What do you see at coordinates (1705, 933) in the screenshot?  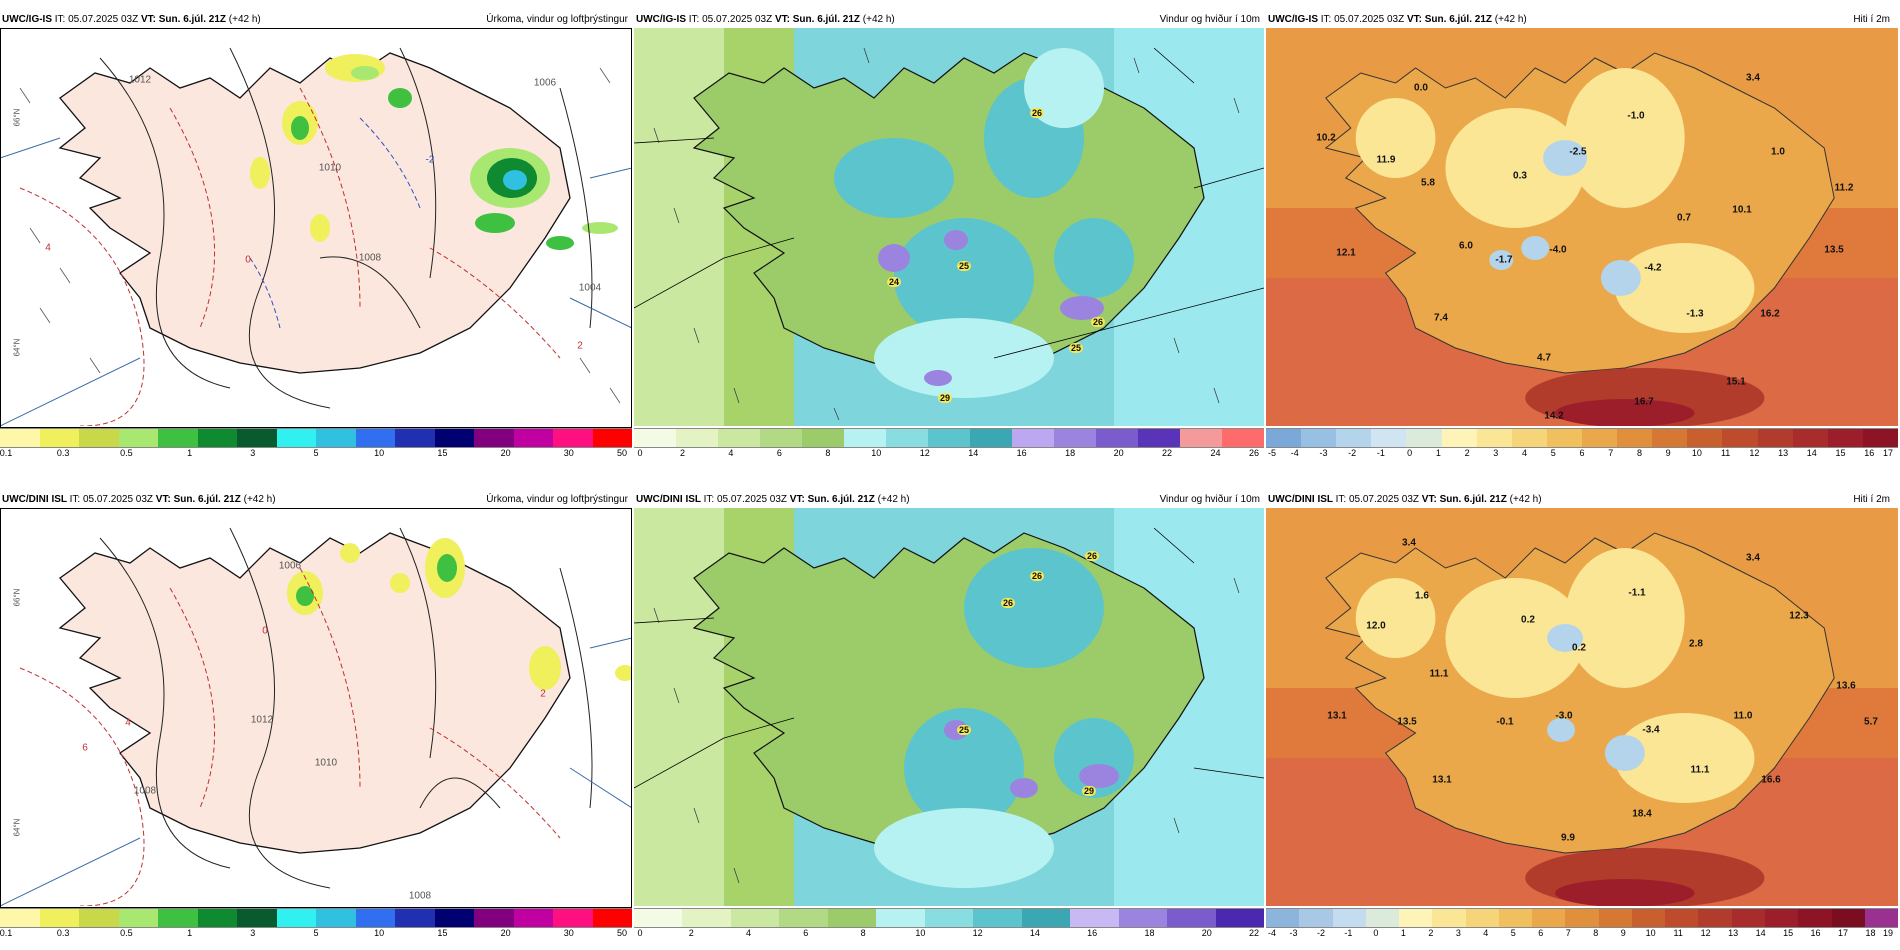 I see `legend-tick-label: 12` at bounding box center [1705, 933].